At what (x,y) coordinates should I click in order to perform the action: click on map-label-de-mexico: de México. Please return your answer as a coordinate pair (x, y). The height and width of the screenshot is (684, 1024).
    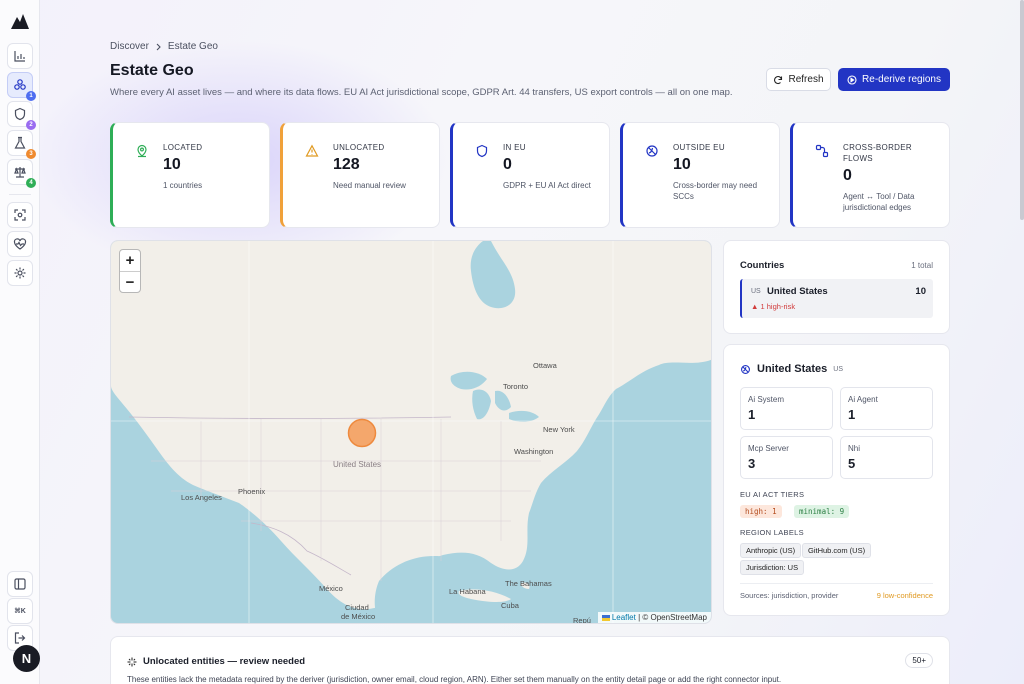
    Looking at the image, I should click on (358, 616).